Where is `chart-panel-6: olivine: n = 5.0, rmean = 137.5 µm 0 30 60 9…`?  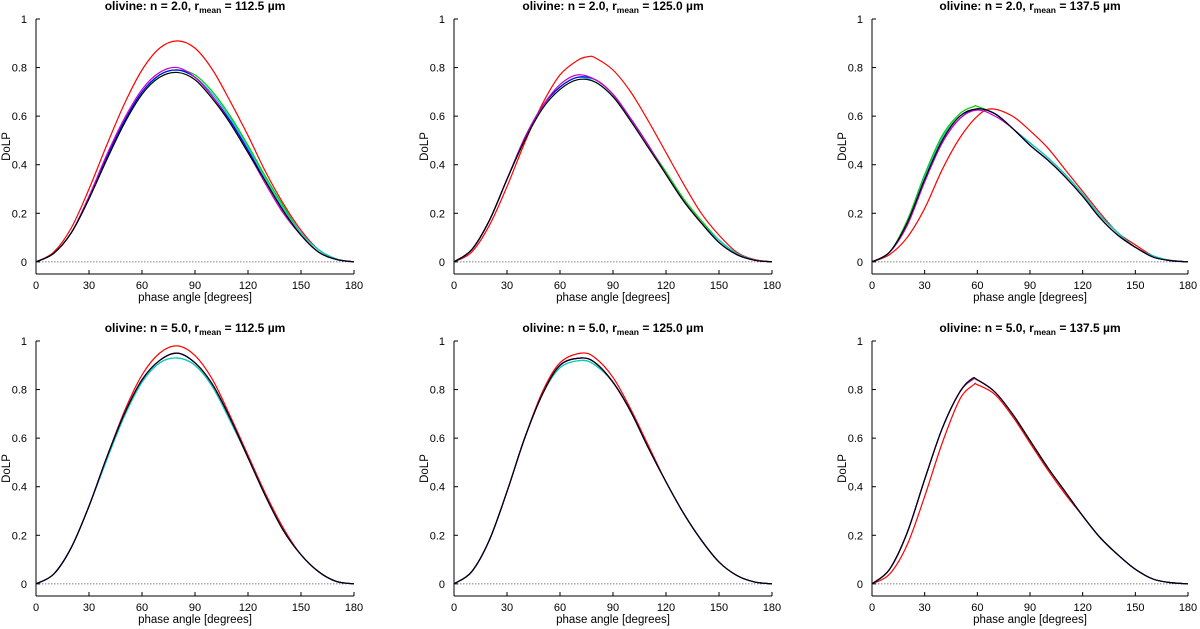 chart-panel-6: olivine: n = 5.0, rmean = 137.5 µm 0 30 60 9… is located at coordinates (1017, 473).